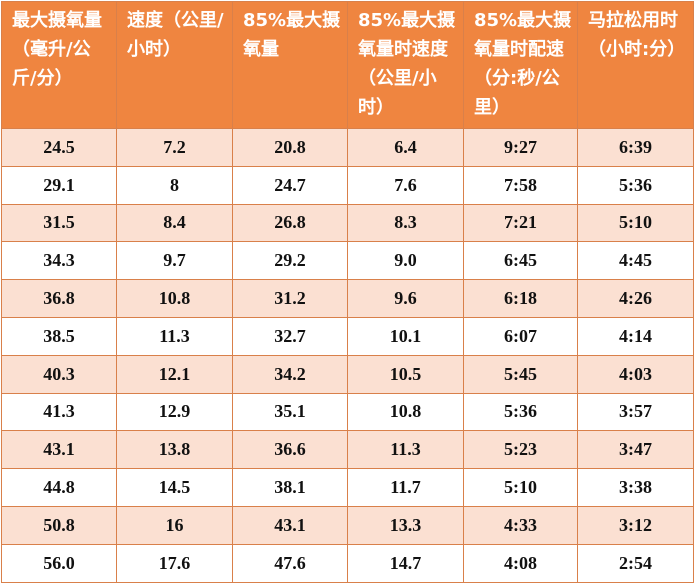 The height and width of the screenshot is (587, 700). I want to click on table-row: 40.3 12.1 34.2 10.5 5:45 4:03, so click(347, 374).